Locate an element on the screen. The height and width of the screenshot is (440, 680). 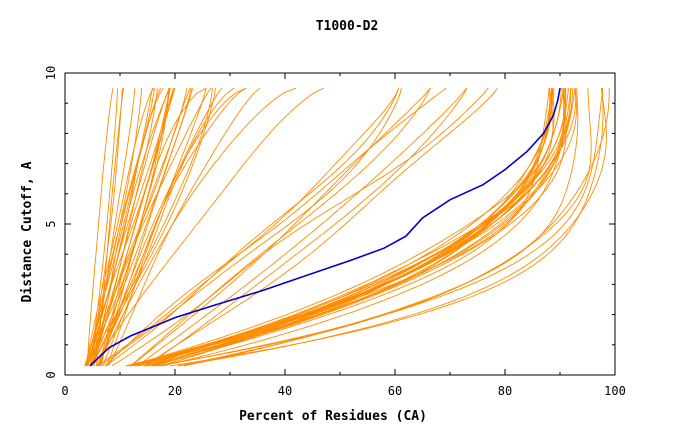
y-axis-label: Distance Cutoff, A is located at coordinates (27, 231).